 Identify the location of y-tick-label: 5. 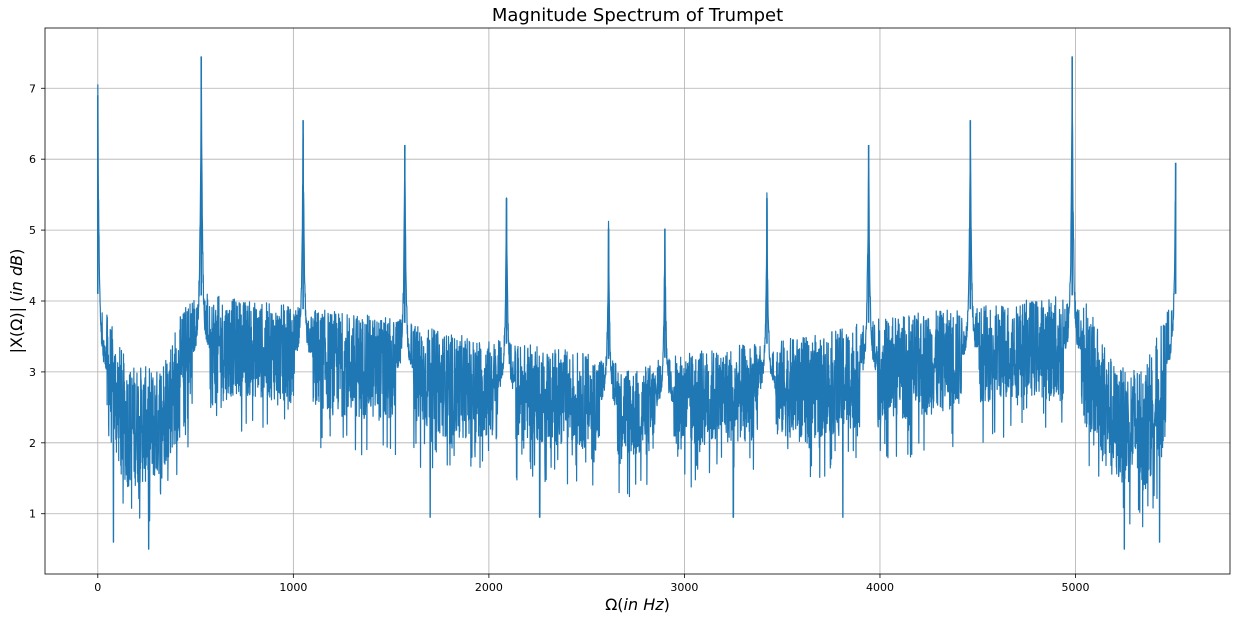
(32, 230).